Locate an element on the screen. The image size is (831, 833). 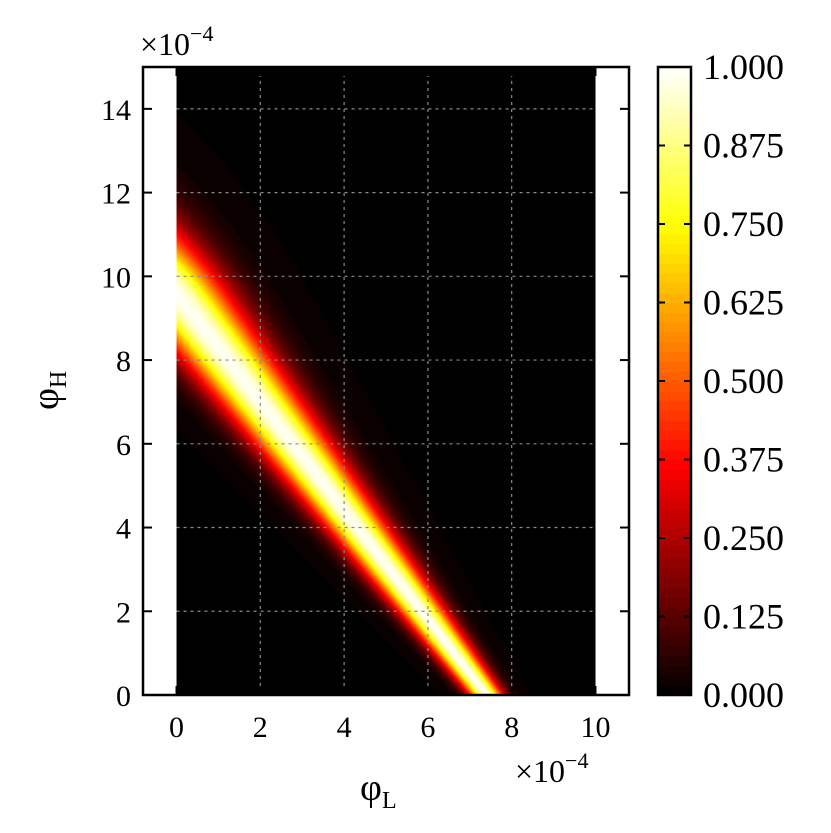
x-tick-label: 8 is located at coordinates (511, 727).